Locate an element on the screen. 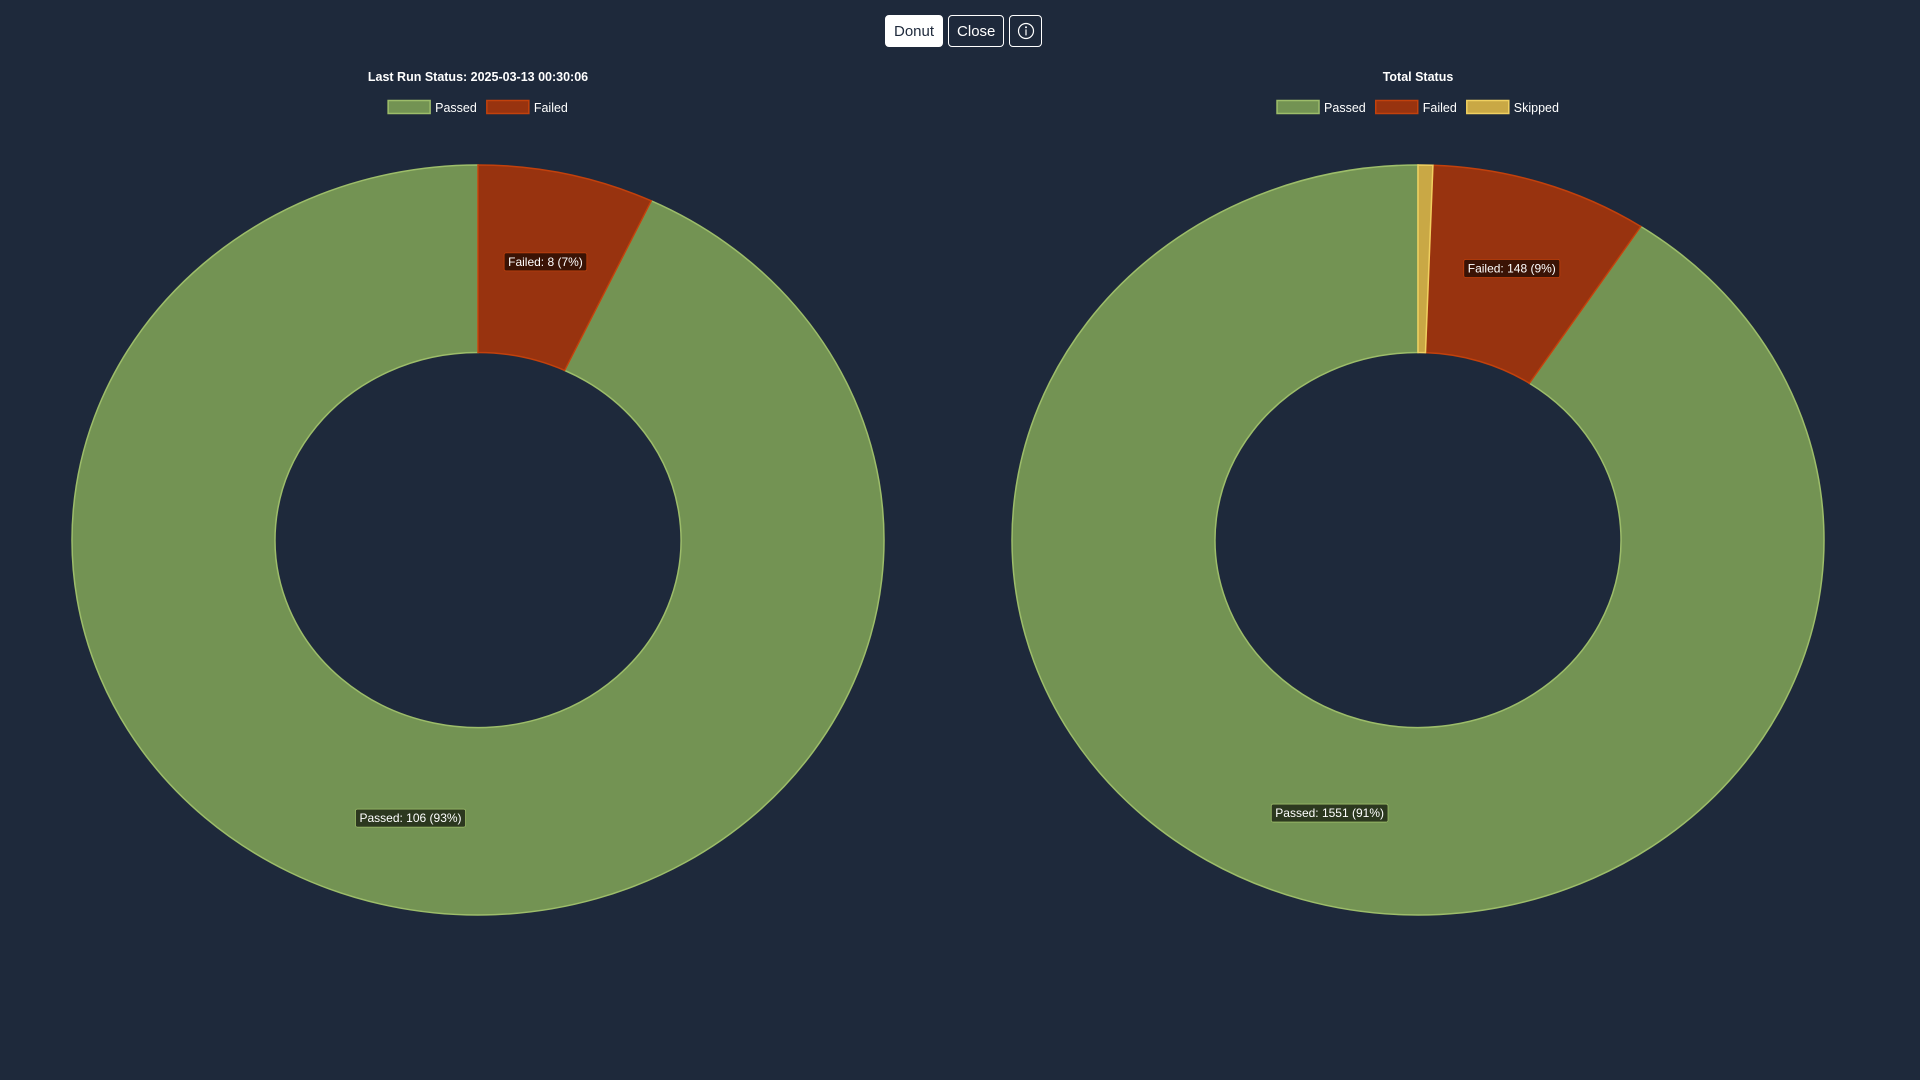 The height and width of the screenshot is (1080, 1920). chart-title: Total Status is located at coordinates (1418, 77).